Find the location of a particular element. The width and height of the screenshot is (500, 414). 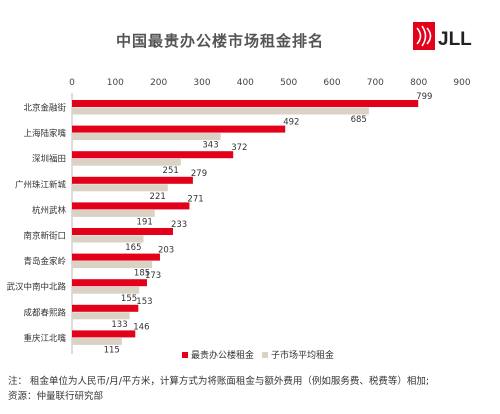

data-label: 685 is located at coordinates (359, 120).